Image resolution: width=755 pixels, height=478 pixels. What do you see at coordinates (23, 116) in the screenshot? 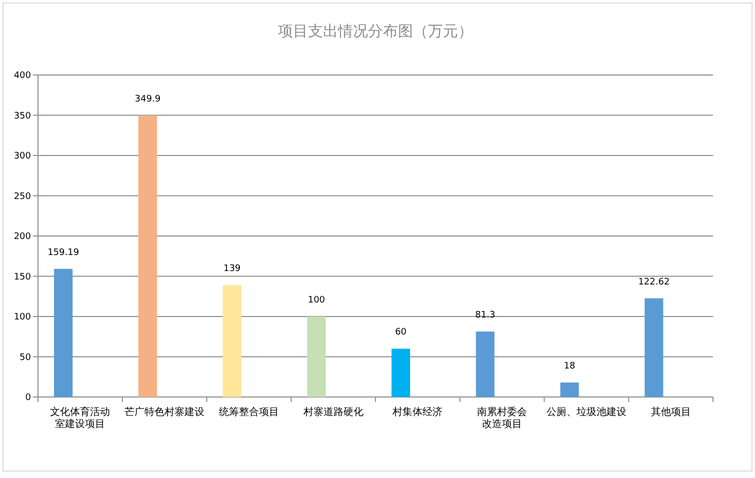
I see `y-tick-label: 350` at bounding box center [23, 116].